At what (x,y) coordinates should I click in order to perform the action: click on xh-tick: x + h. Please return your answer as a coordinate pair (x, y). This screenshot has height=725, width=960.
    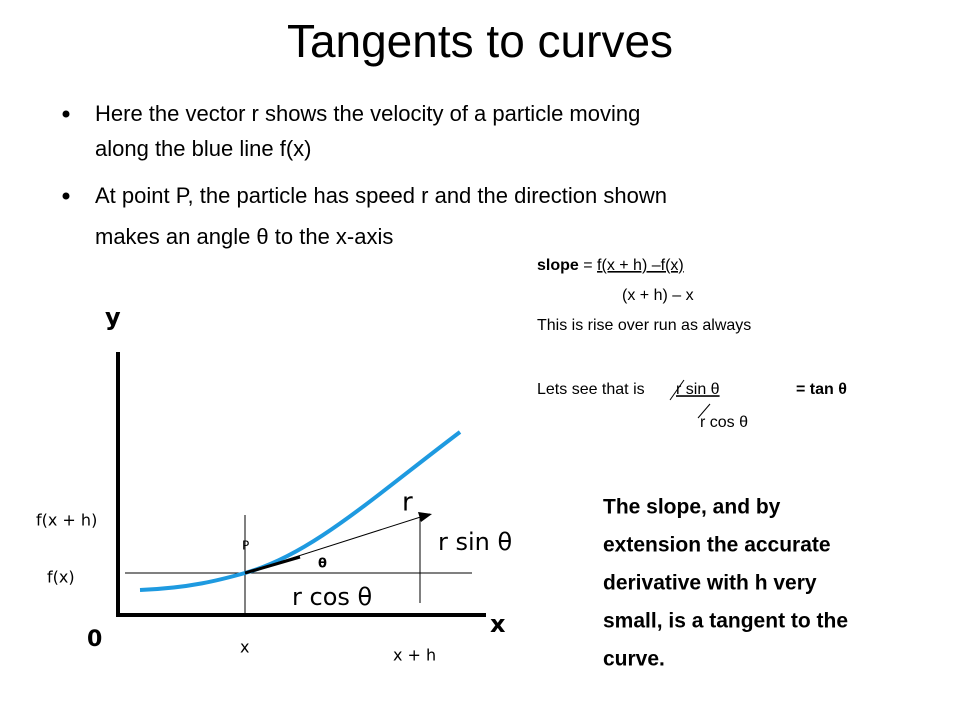
    Looking at the image, I should click on (414, 655).